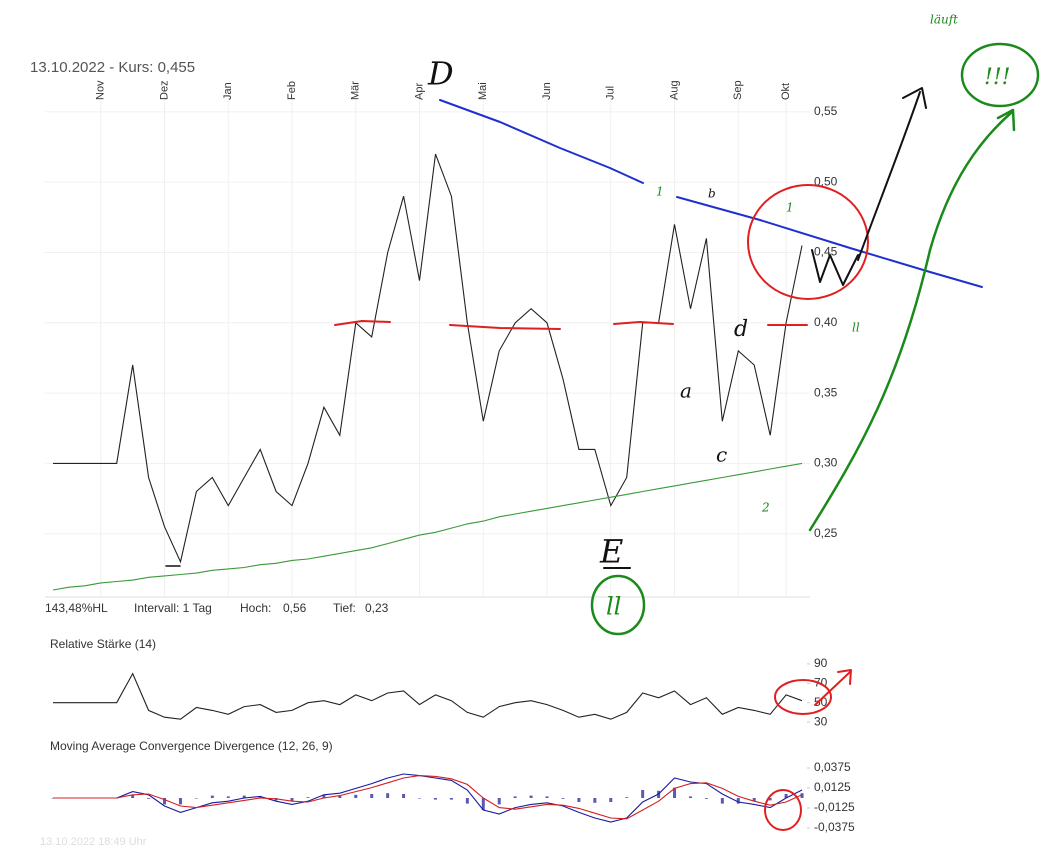  I want to click on info: 143,48%HL, so click(76, 608).